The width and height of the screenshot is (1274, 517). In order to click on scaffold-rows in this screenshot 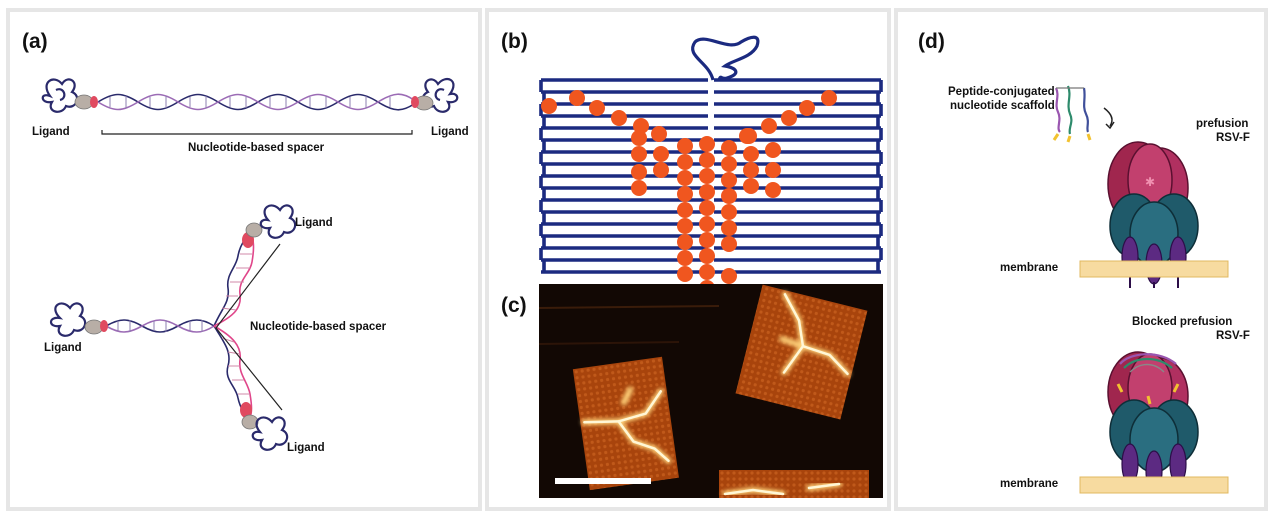, I will do `click(711, 176)`.